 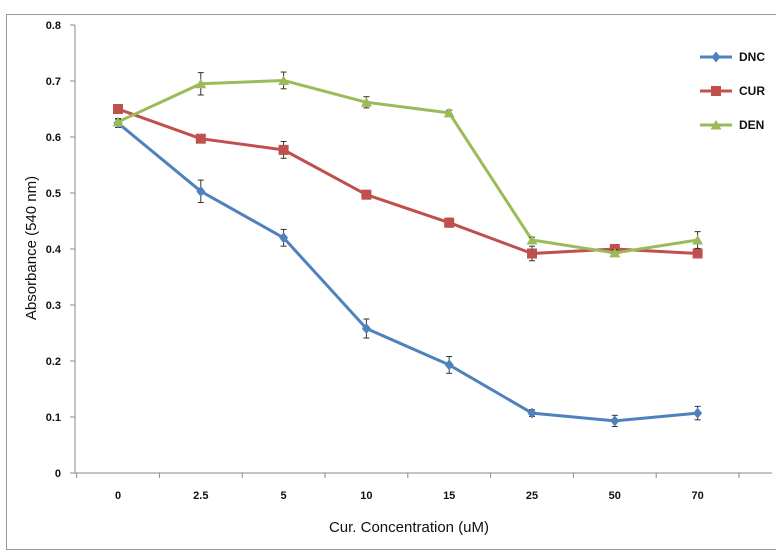 I want to click on y-tick-label: 0.4, so click(x=54, y=250).